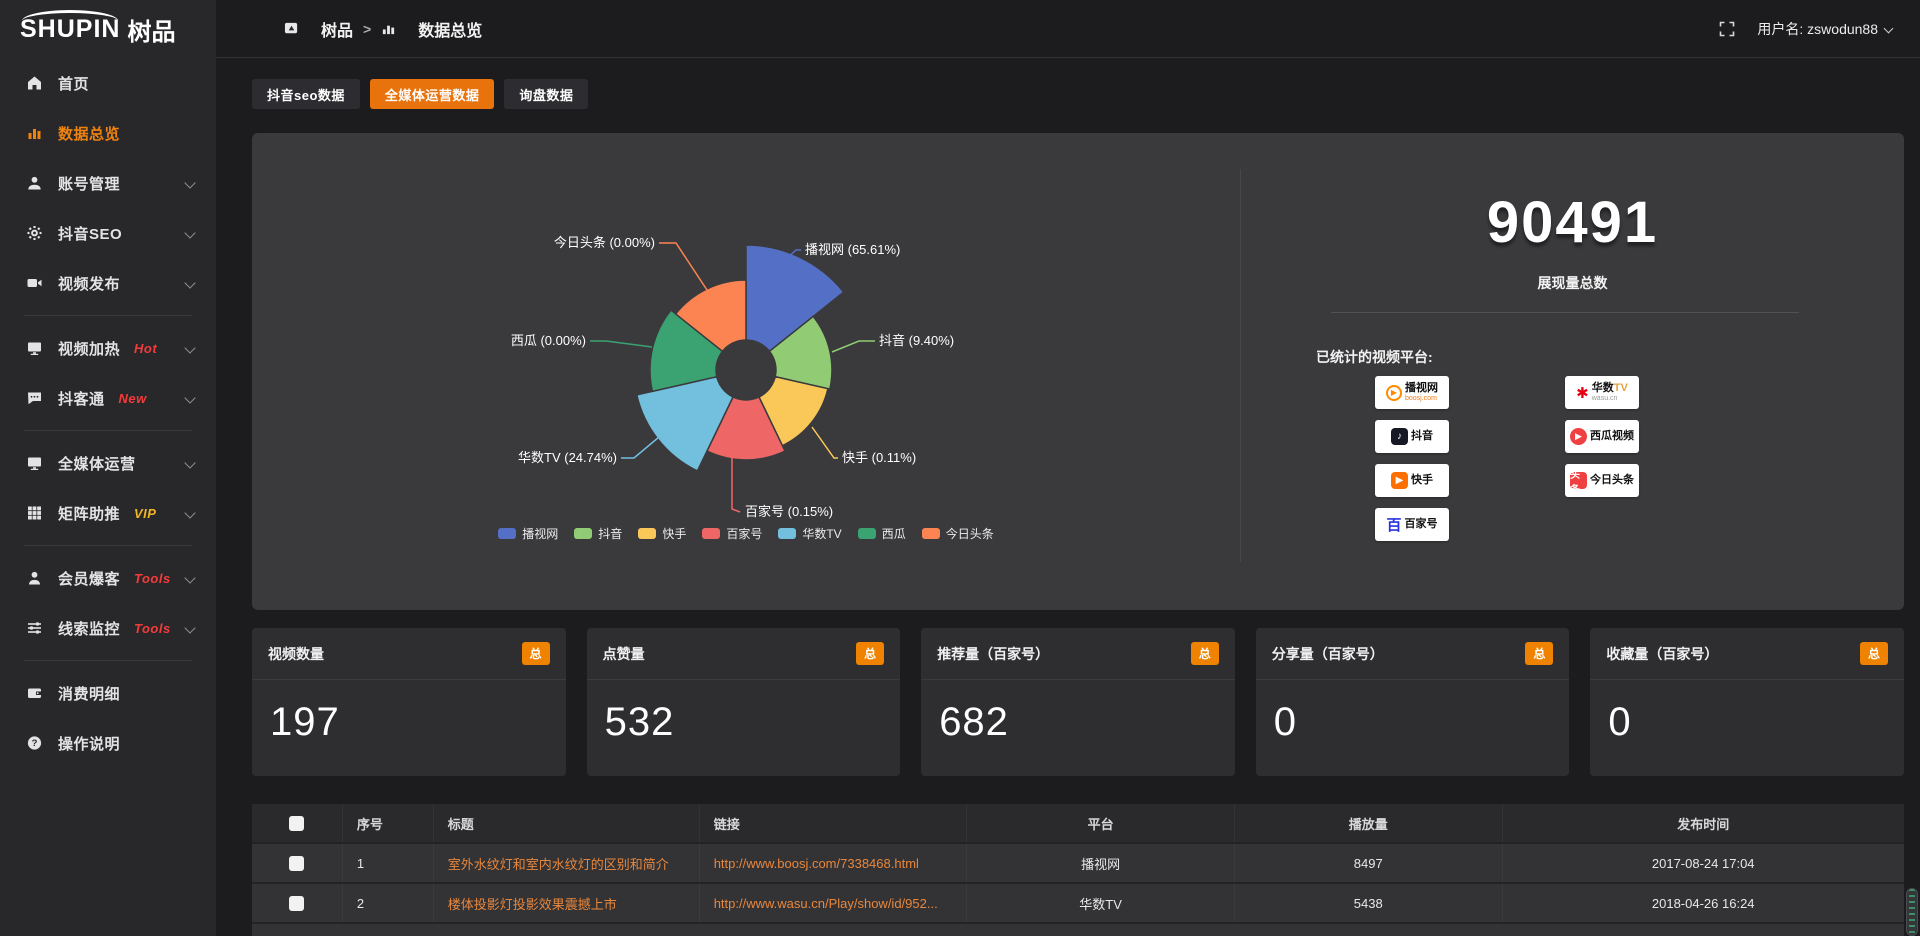  What do you see at coordinates (662, 533) in the screenshot?
I see `legend-item-2: 快手` at bounding box center [662, 533].